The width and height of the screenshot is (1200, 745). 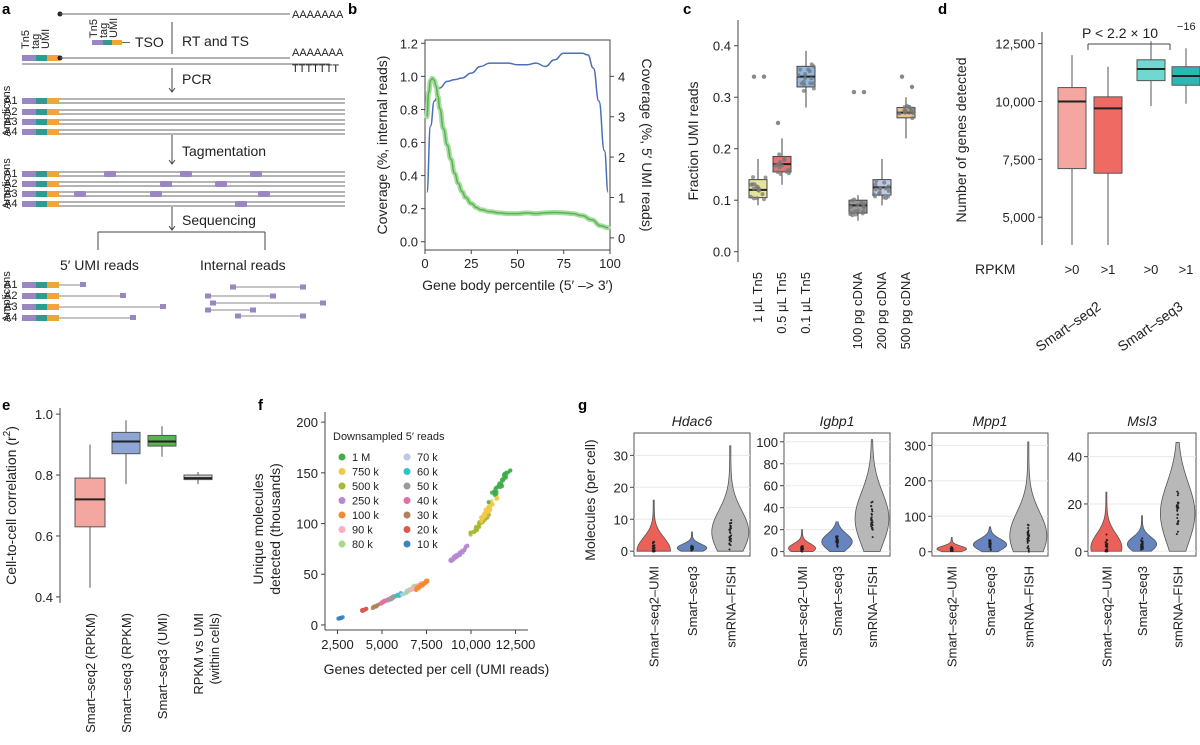 What do you see at coordinates (1015, 101) in the screenshot?
I see `ytick-label: 10,000` at bounding box center [1015, 101].